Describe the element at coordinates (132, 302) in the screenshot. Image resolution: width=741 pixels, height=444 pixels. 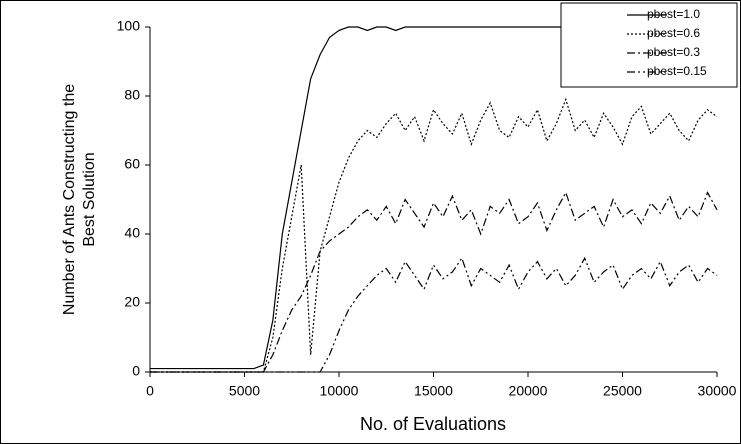
I see `y-tick-label: 20` at that location.